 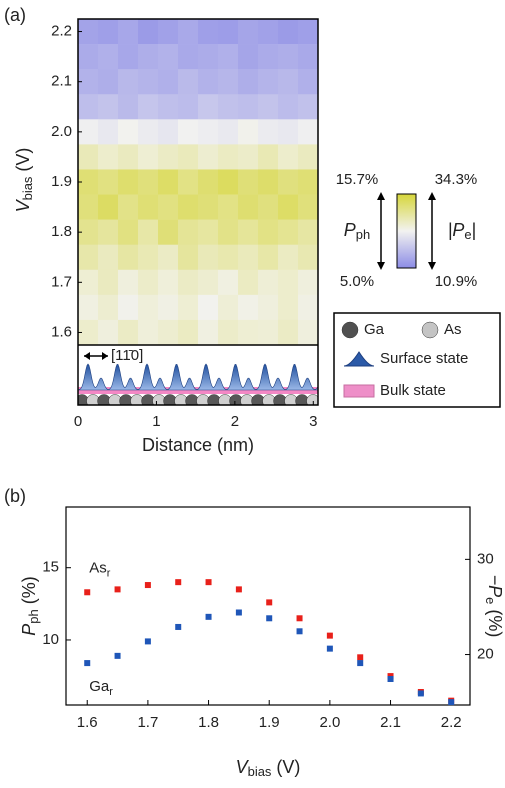 What do you see at coordinates (456, 281) in the screenshot?
I see `colorbar-label: 10.9%` at bounding box center [456, 281].